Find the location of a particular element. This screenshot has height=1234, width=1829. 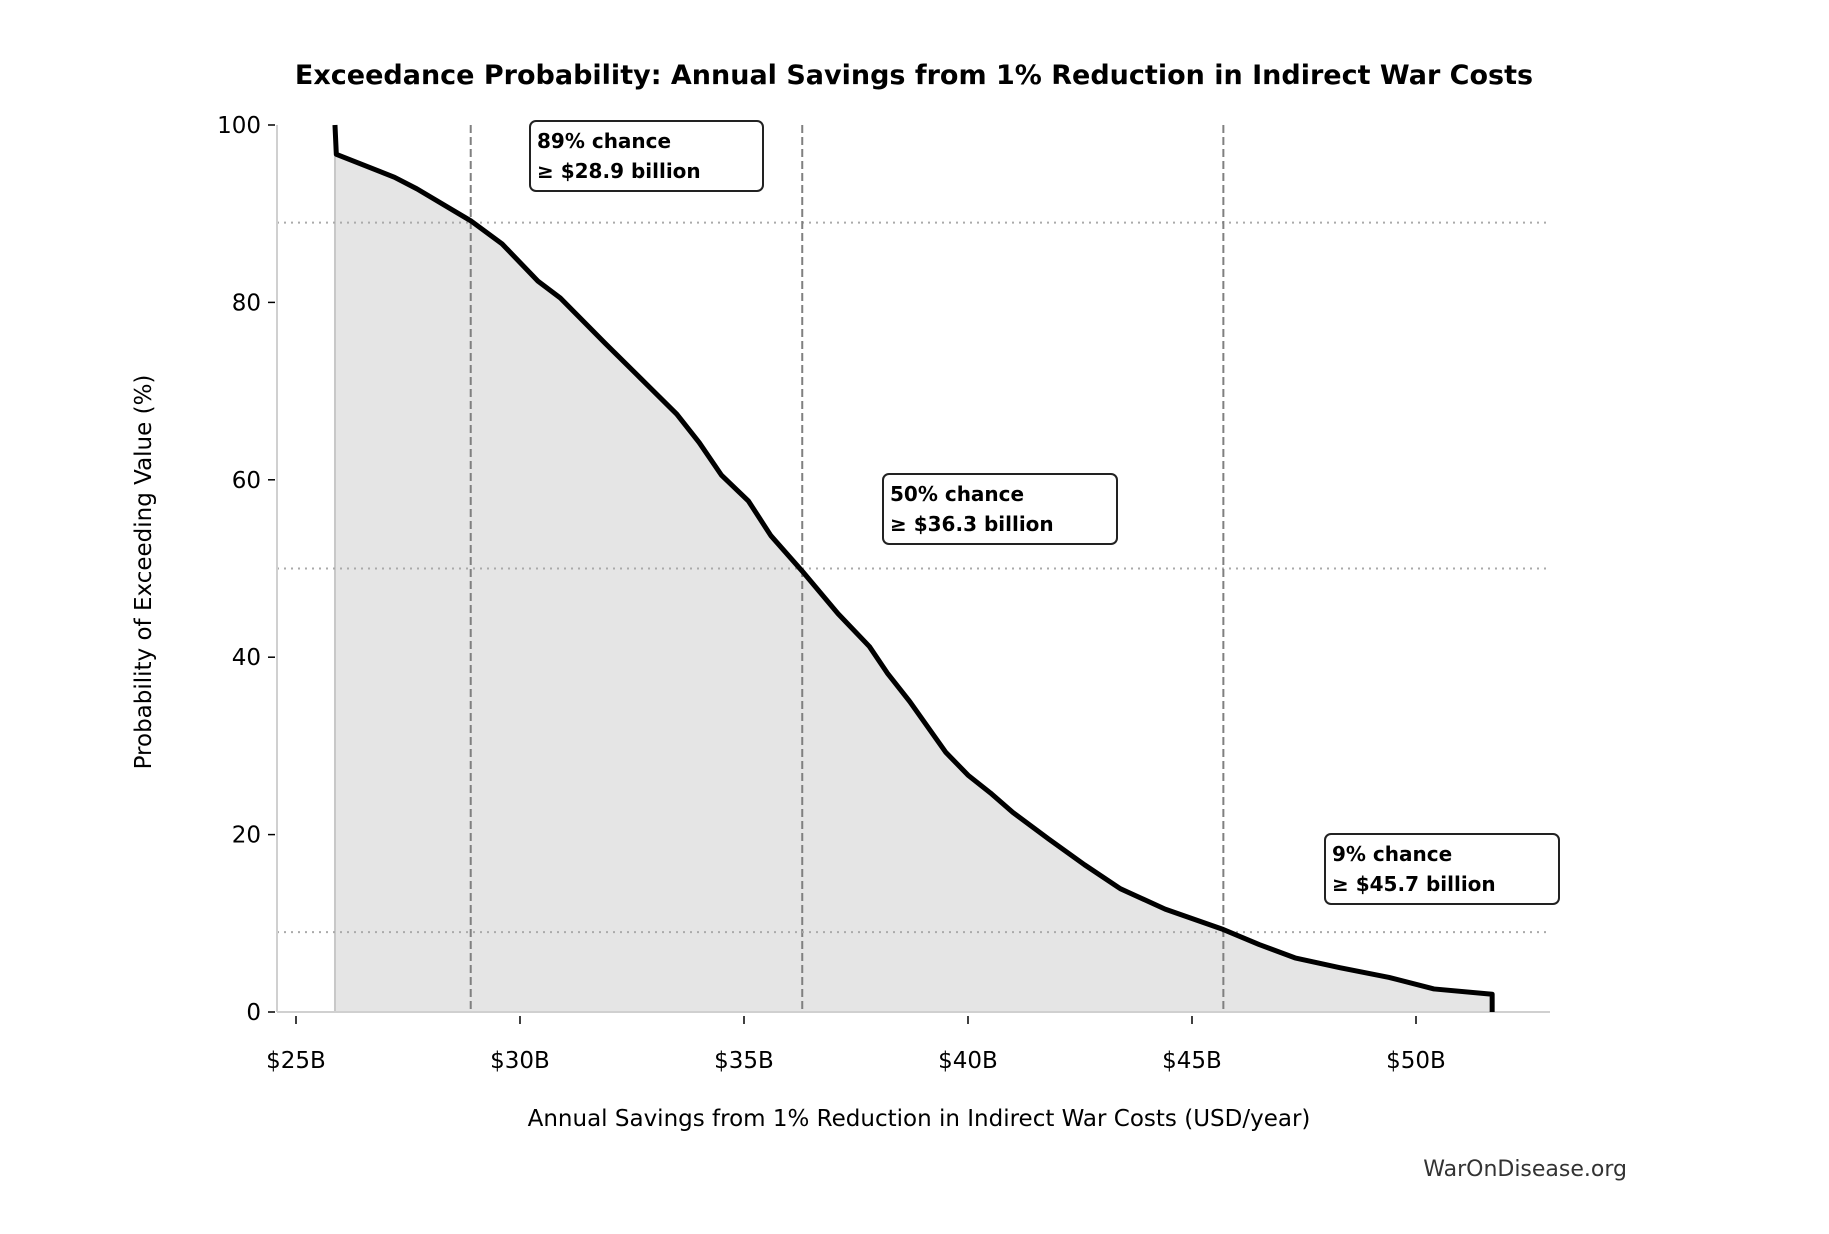

y-tick-label: 80 is located at coordinates (246, 303).